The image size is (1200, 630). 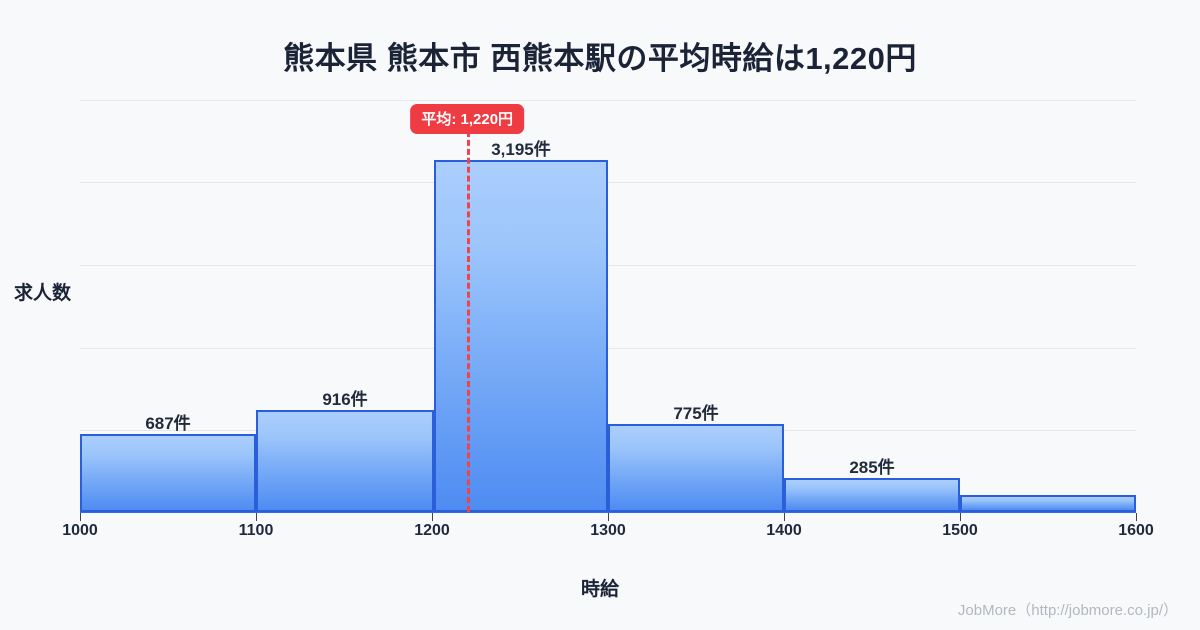 I want to click on bar-value-label: 285件, so click(x=872, y=467).